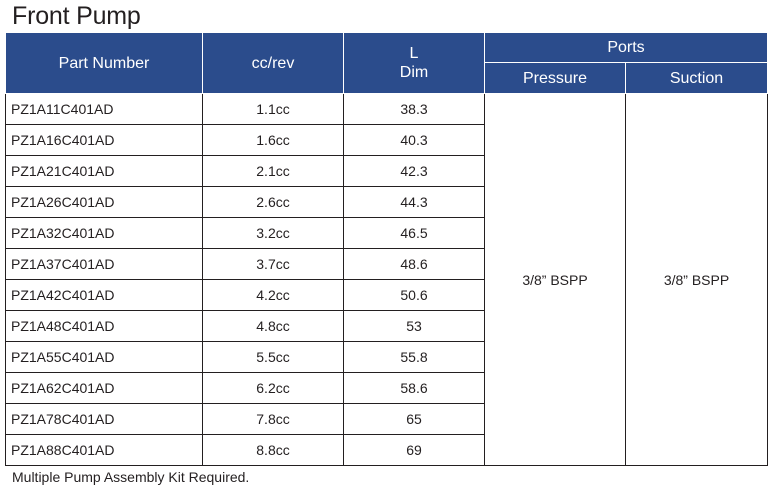  I want to click on cc-rev-cell: 2.1cc, so click(273, 171).